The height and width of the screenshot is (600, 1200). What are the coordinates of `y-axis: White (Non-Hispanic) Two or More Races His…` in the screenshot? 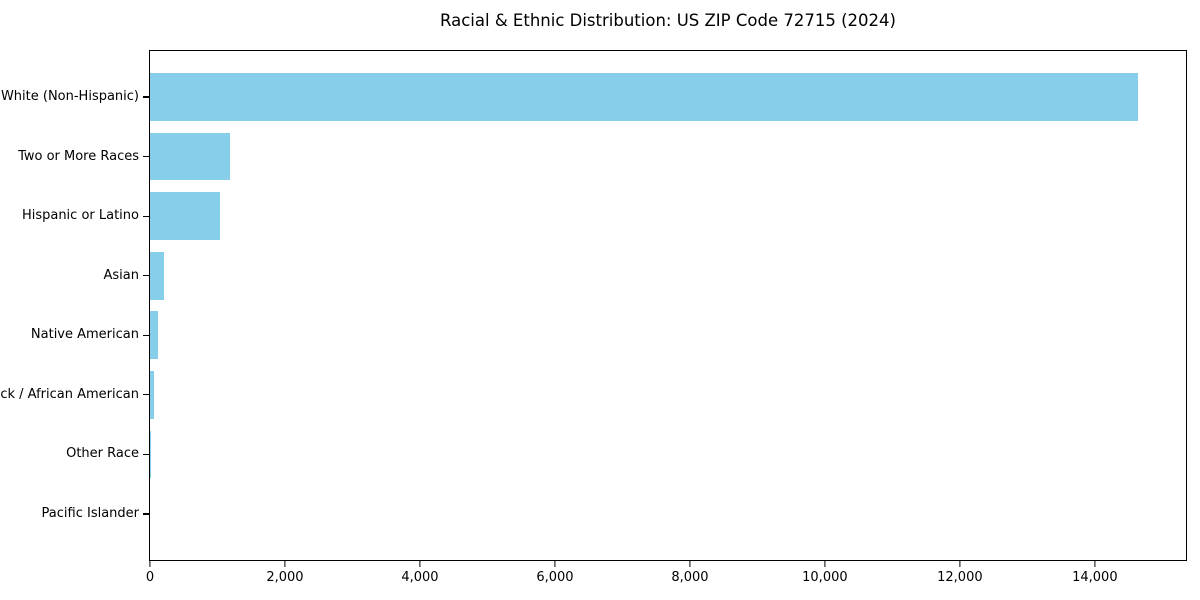 It's located at (74, 305).